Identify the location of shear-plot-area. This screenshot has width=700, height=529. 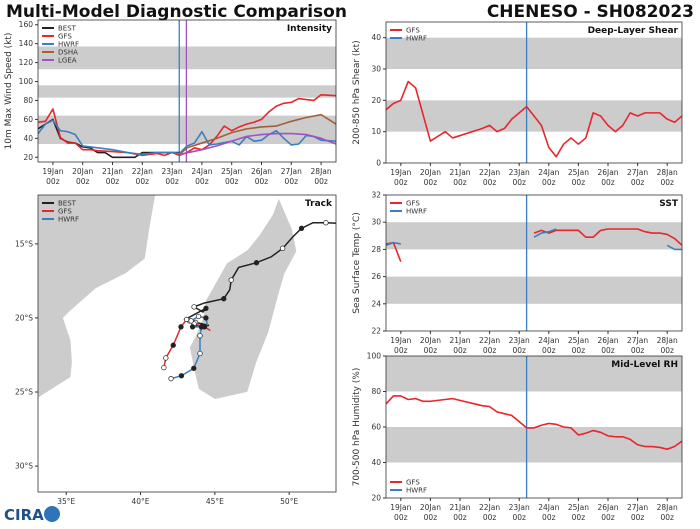
(534, 92).